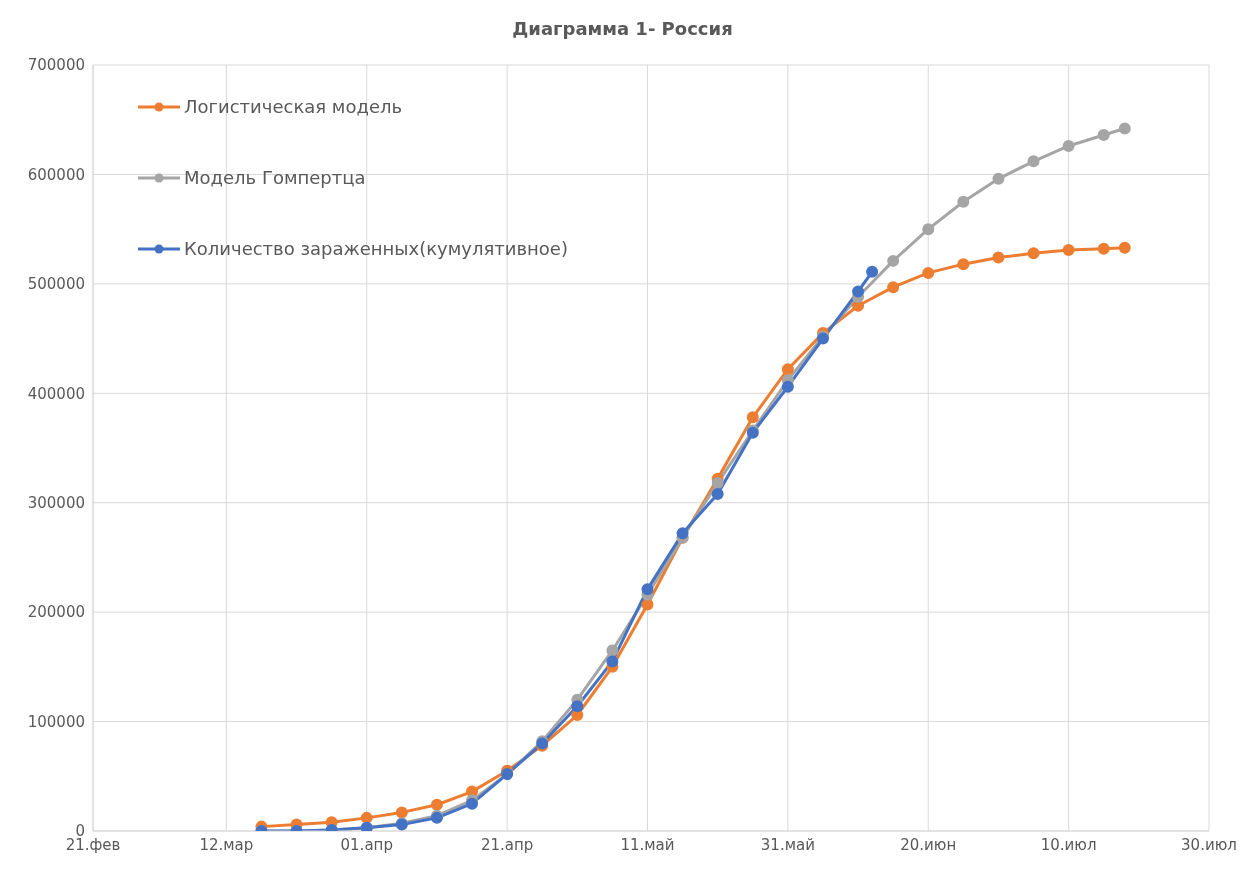  Describe the element at coordinates (56, 393) in the screenshot. I see `y-tick-label: 400000` at that location.